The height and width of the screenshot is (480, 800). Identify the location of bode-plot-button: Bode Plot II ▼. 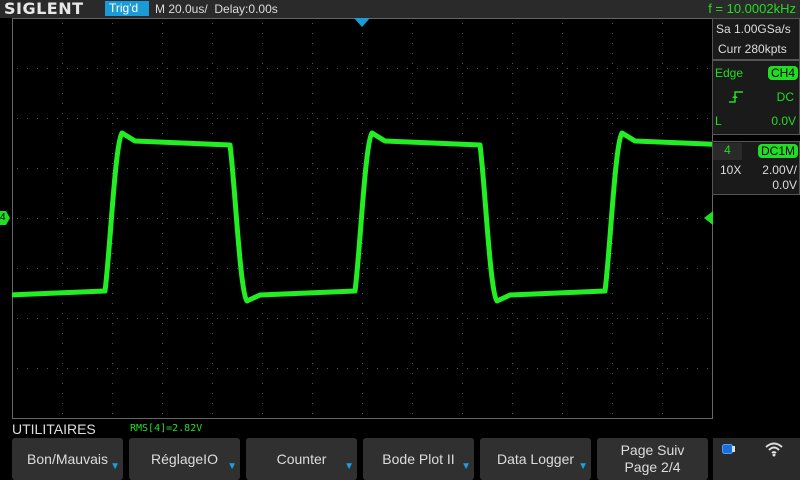
(418, 459).